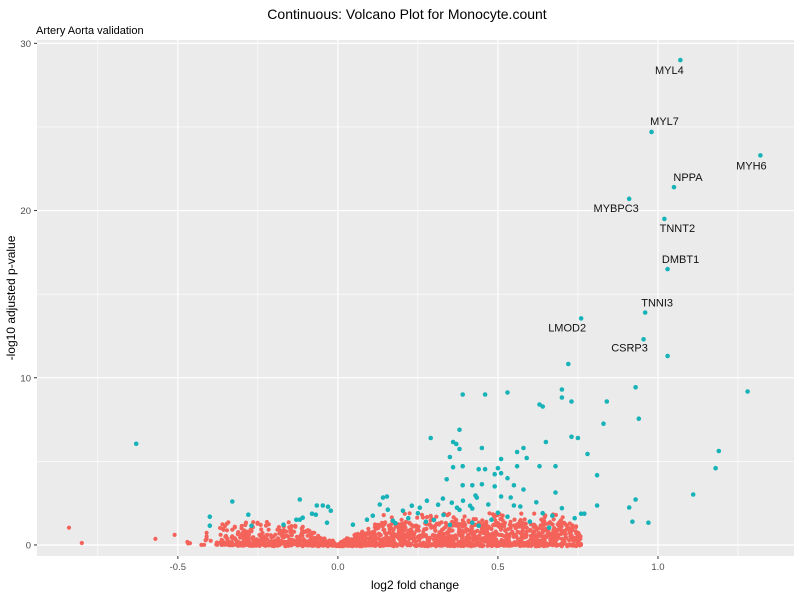 The width and height of the screenshot is (800, 600). Describe the element at coordinates (680, 260) in the screenshot. I see `gene-label: DMBT1` at that location.